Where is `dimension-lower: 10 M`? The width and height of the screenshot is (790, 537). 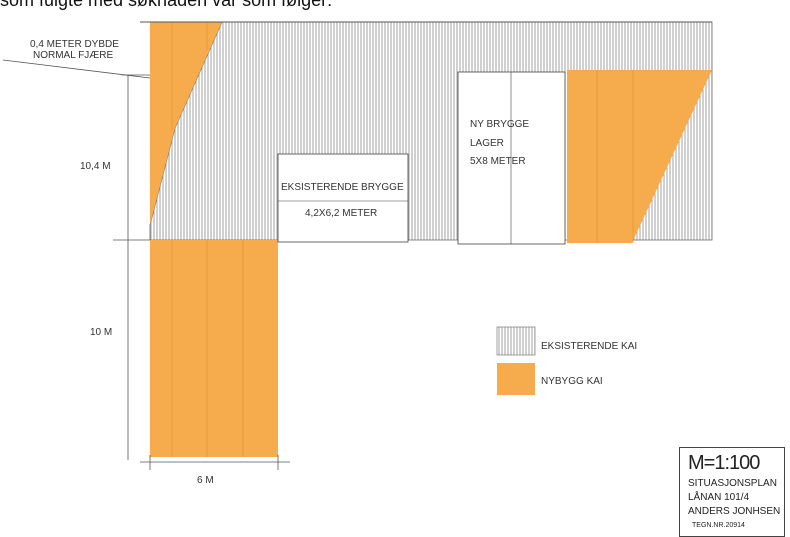
dimension-lower: 10 M is located at coordinates (101, 332).